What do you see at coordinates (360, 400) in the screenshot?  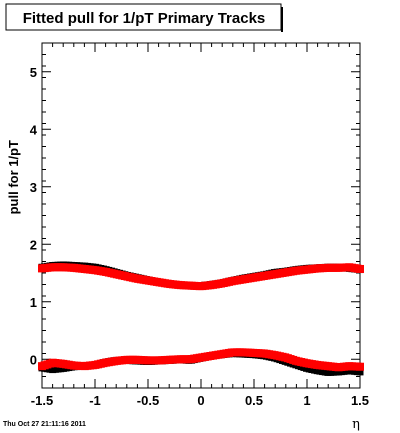 I see `x-tick-label: 1.5` at bounding box center [360, 400].